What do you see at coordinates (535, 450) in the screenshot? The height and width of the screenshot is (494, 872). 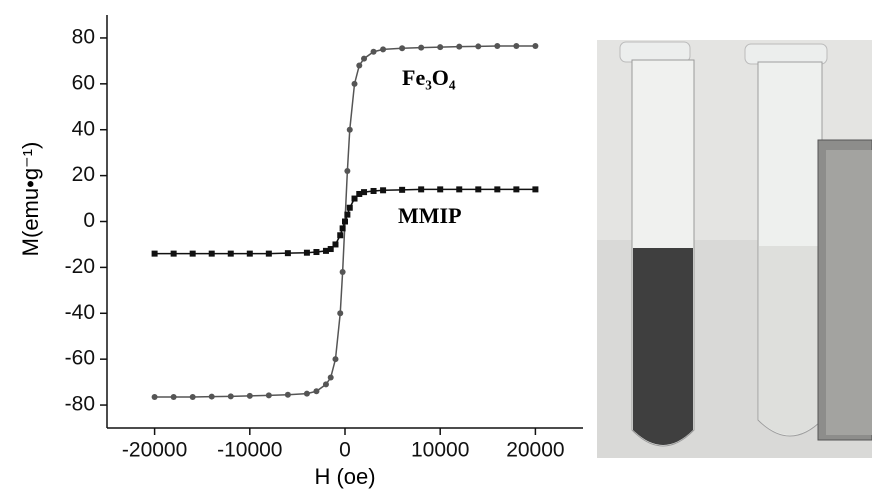 I see `x-tick-label: 20000` at bounding box center [535, 450].